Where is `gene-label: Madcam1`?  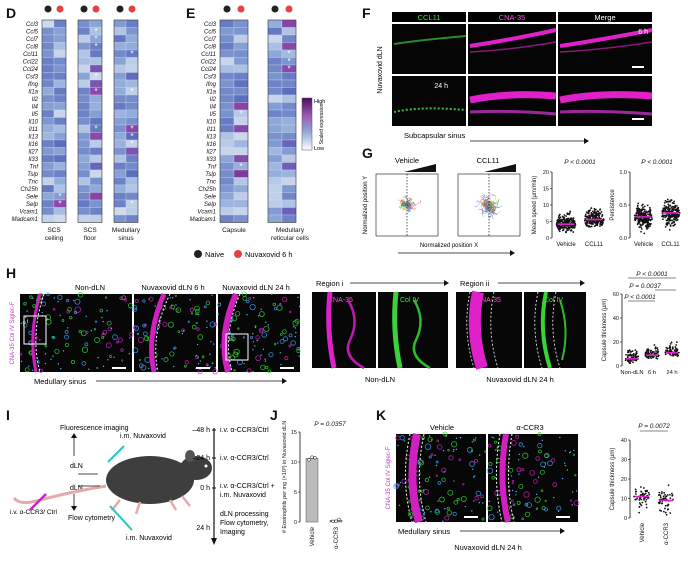 gene-label: Madcam1 is located at coordinates (25, 220).